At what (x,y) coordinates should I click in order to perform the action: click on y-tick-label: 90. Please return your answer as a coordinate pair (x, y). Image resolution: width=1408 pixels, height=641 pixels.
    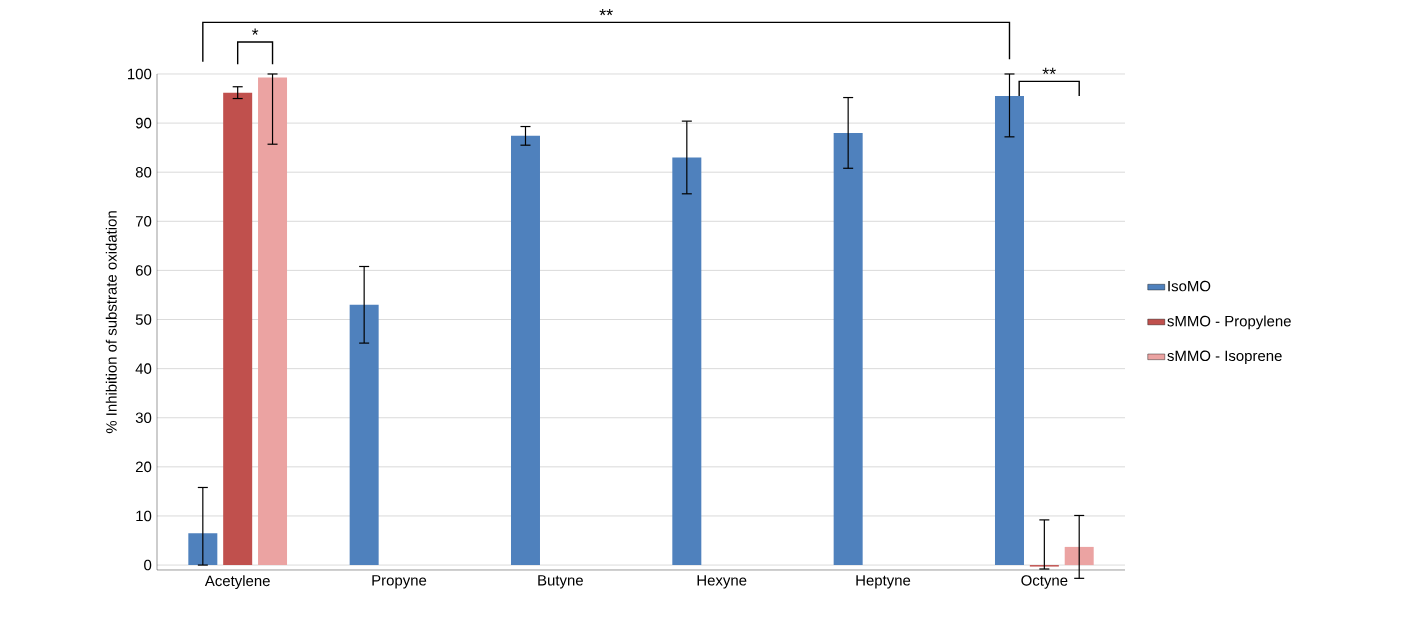
    Looking at the image, I should click on (143, 123).